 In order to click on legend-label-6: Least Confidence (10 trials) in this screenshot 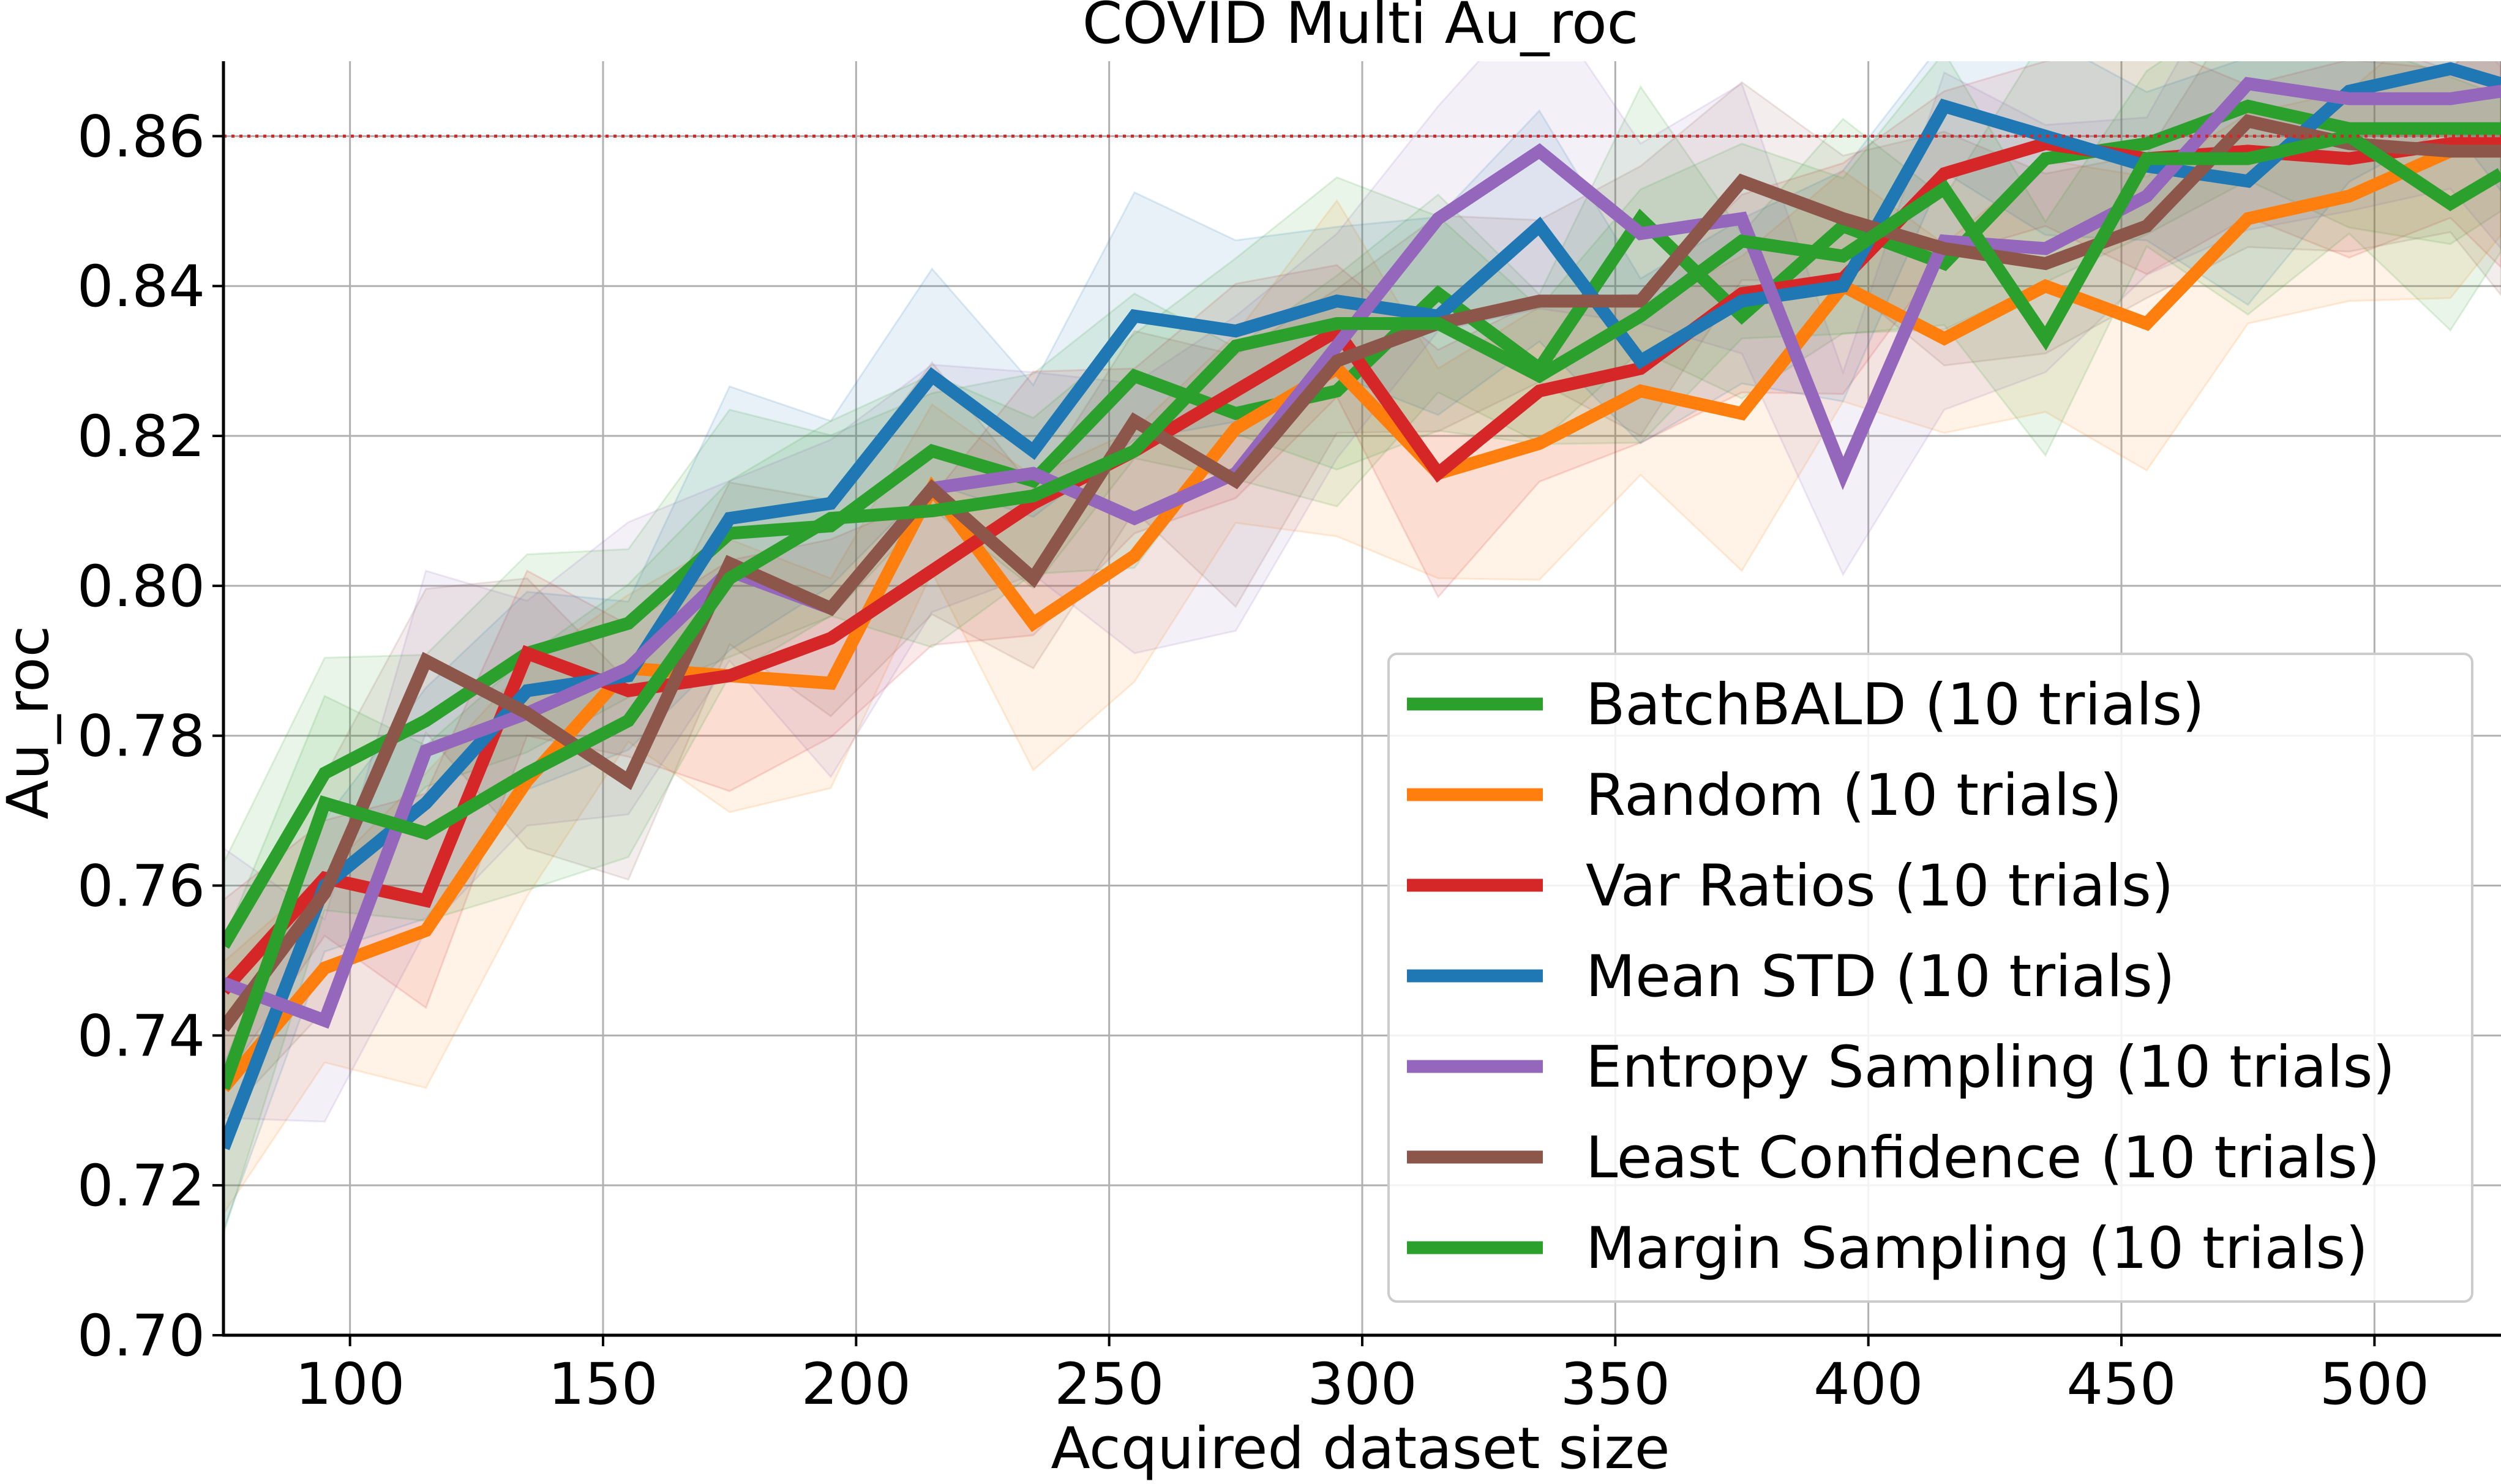, I will do `click(1983, 1158)`.